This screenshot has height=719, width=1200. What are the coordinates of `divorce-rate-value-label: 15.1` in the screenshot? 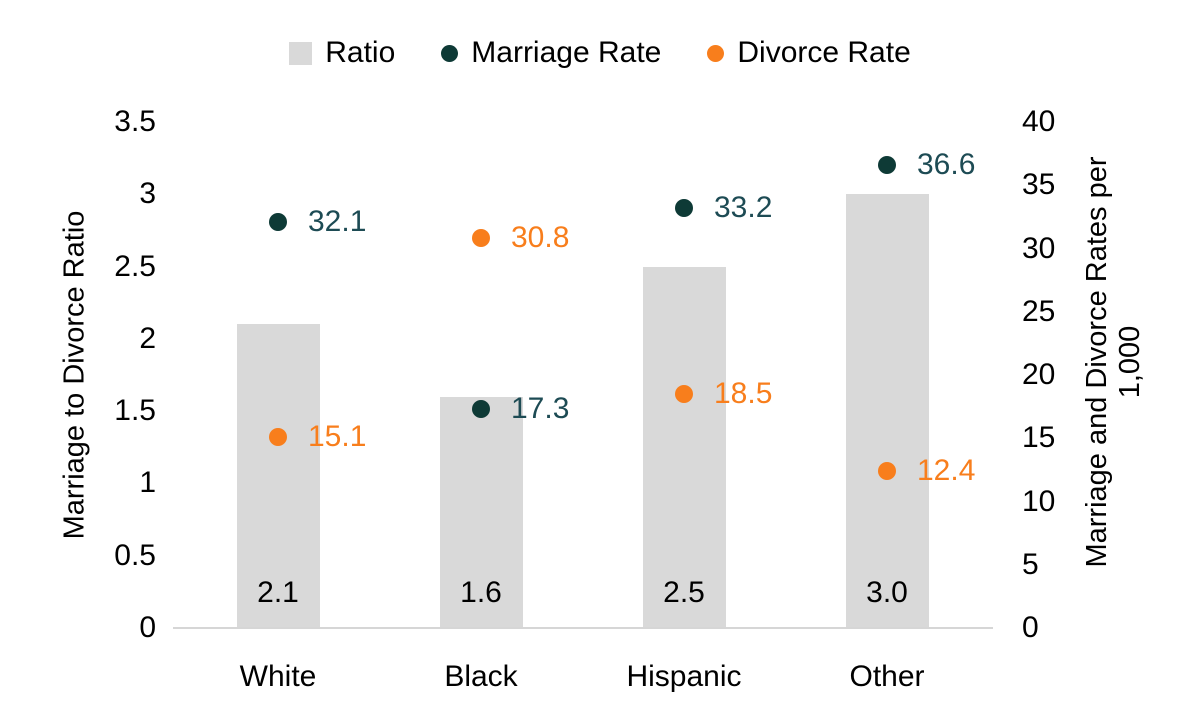 It's located at (337, 436).